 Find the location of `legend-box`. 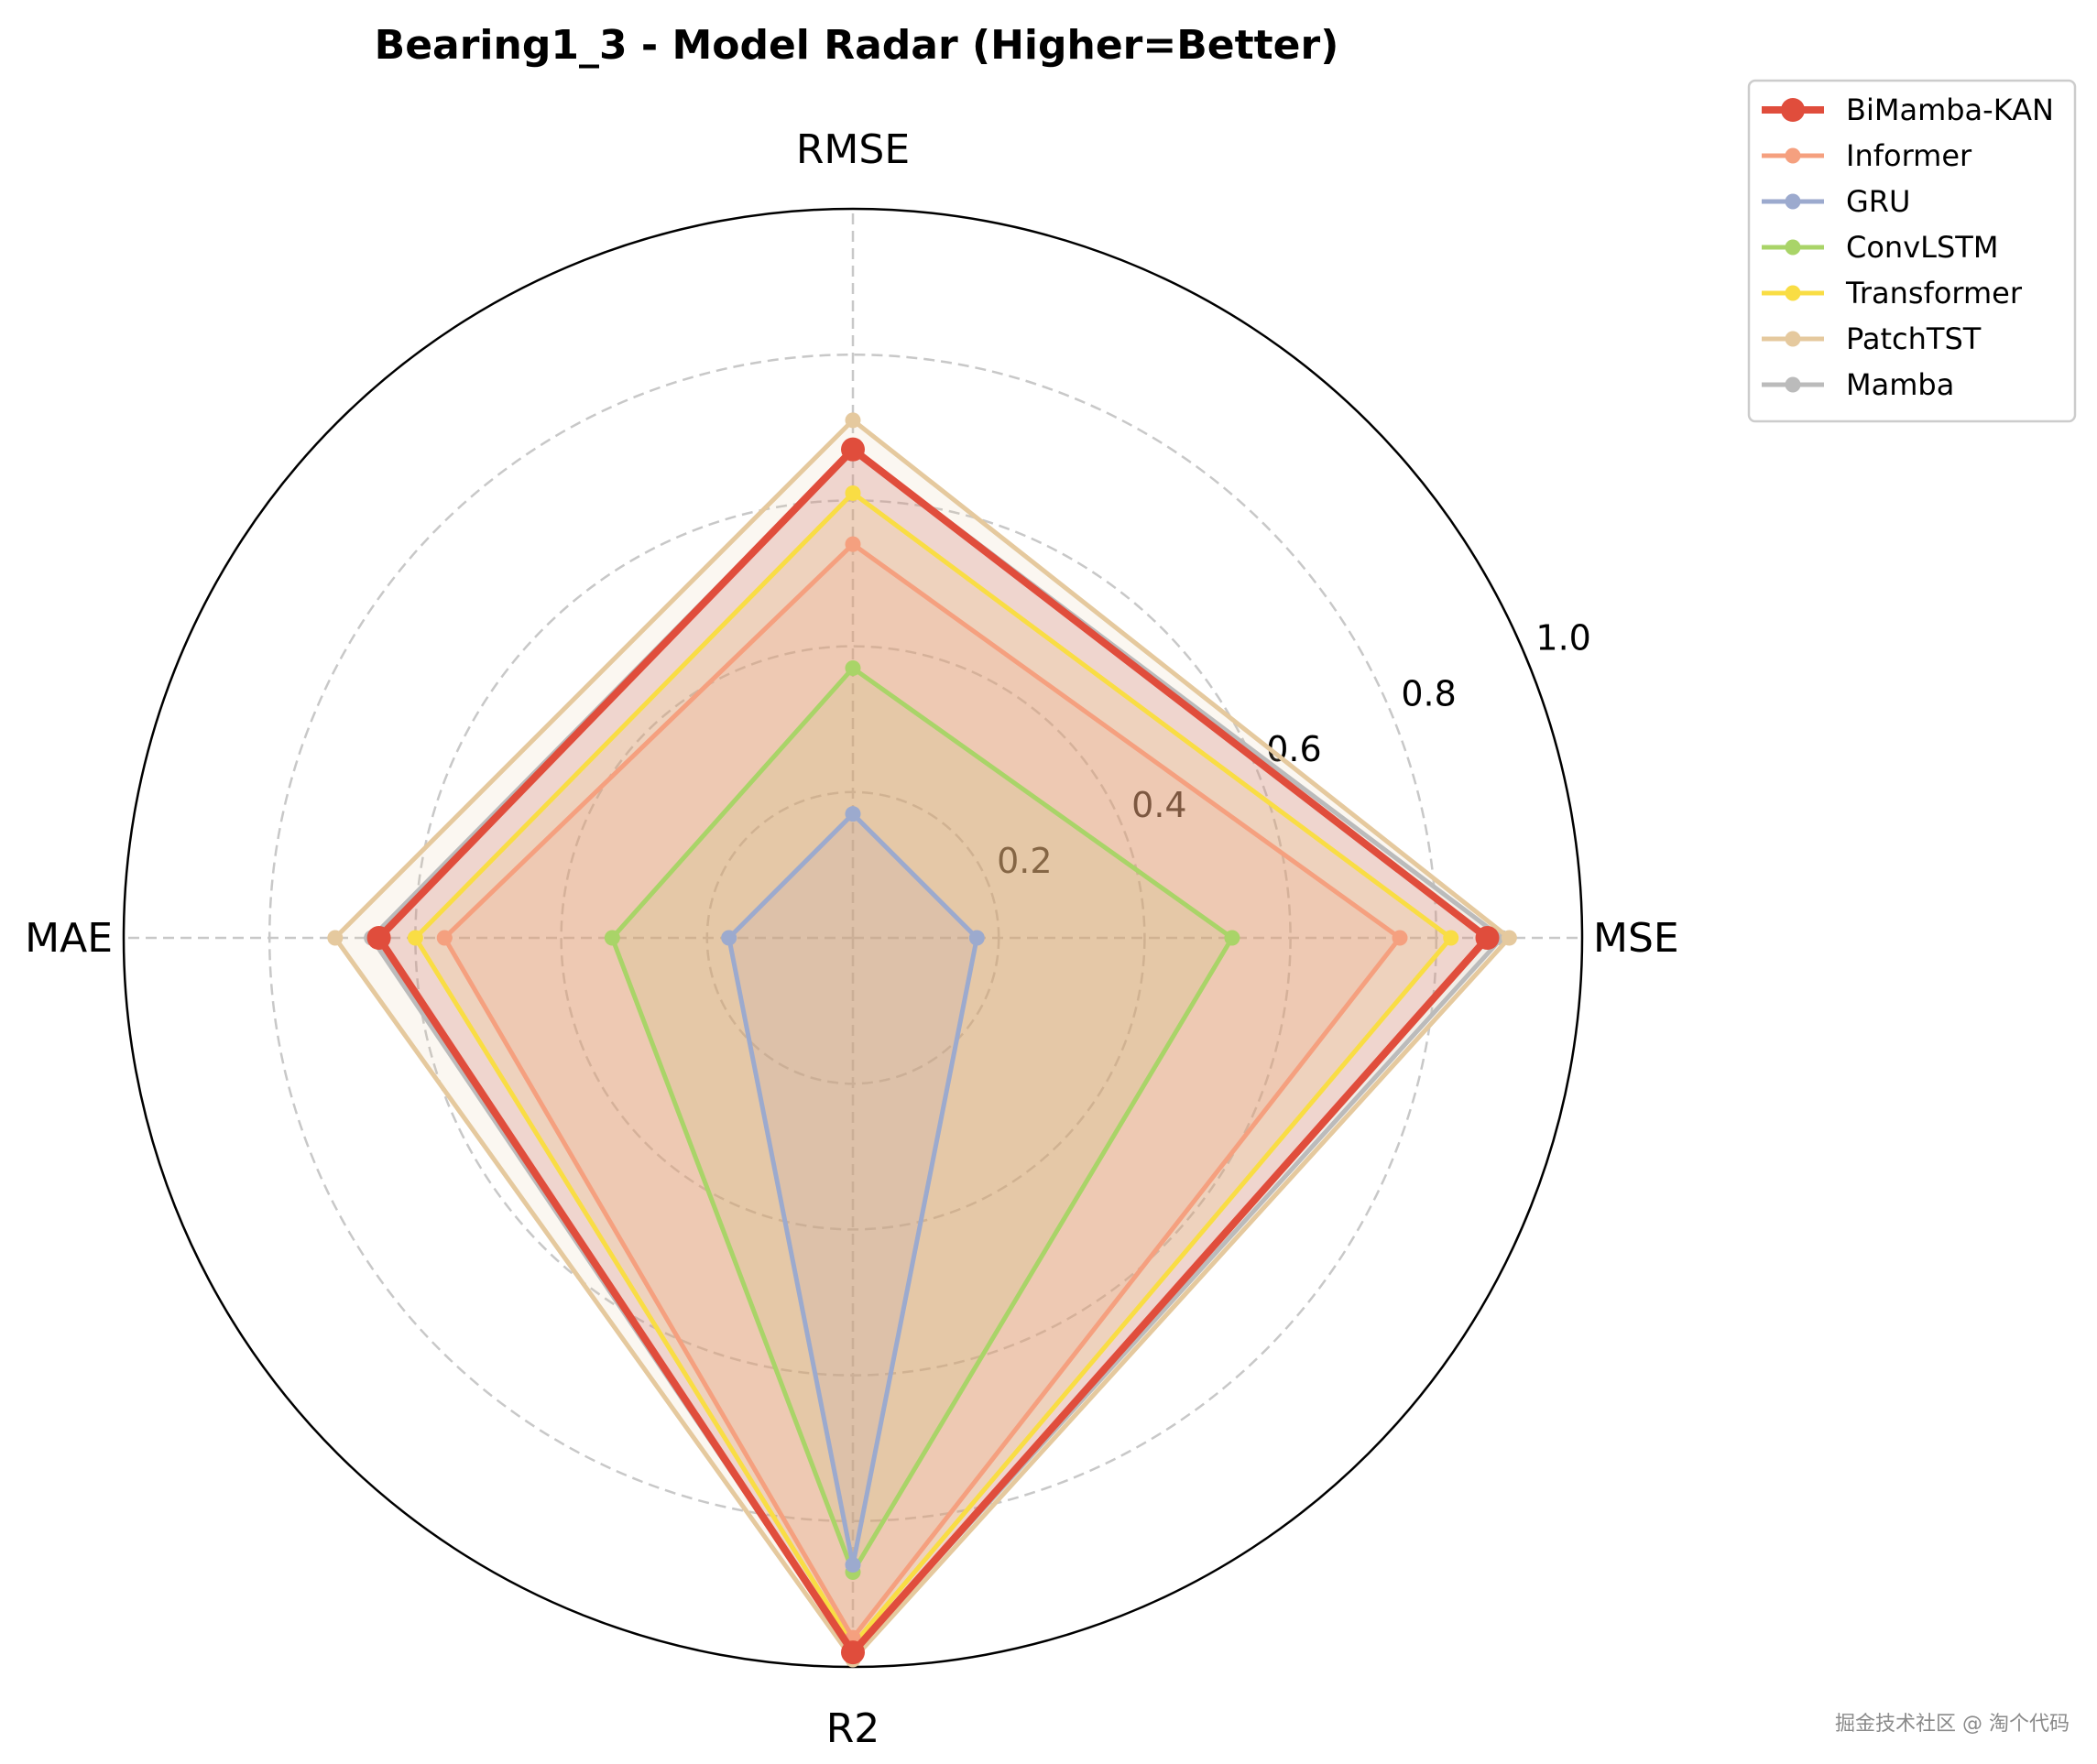

legend-box is located at coordinates (1912, 251).